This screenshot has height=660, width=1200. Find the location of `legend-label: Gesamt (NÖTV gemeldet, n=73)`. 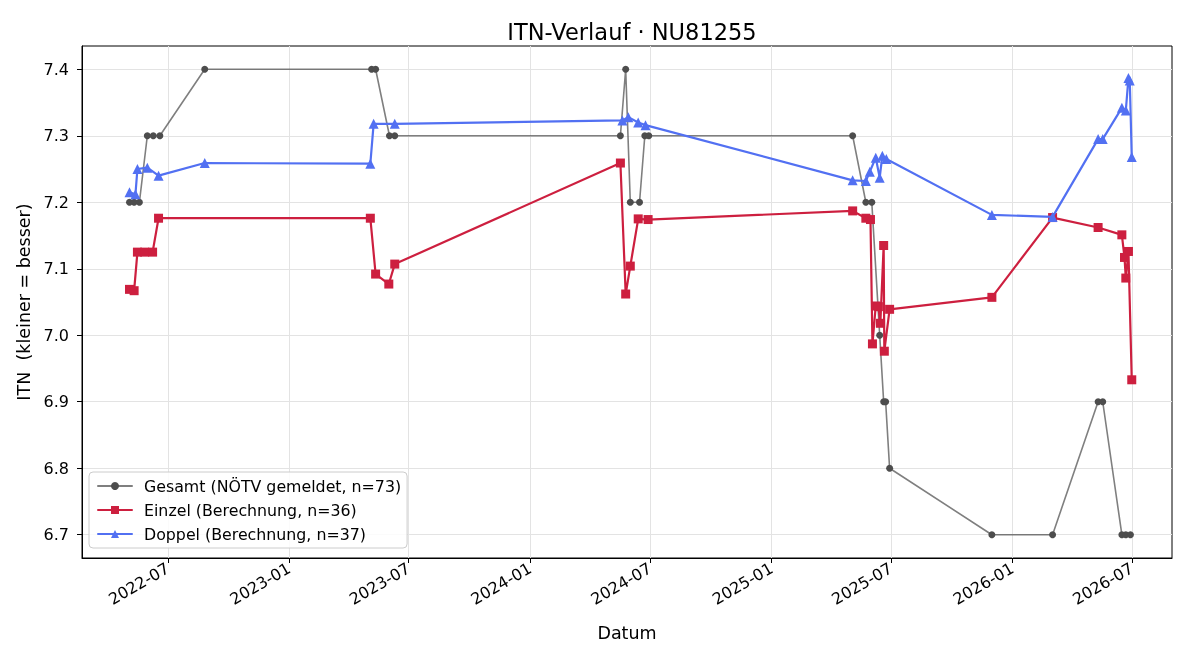

legend-label: Gesamt (NÖTV gemeldet, n=73) is located at coordinates (273, 486).